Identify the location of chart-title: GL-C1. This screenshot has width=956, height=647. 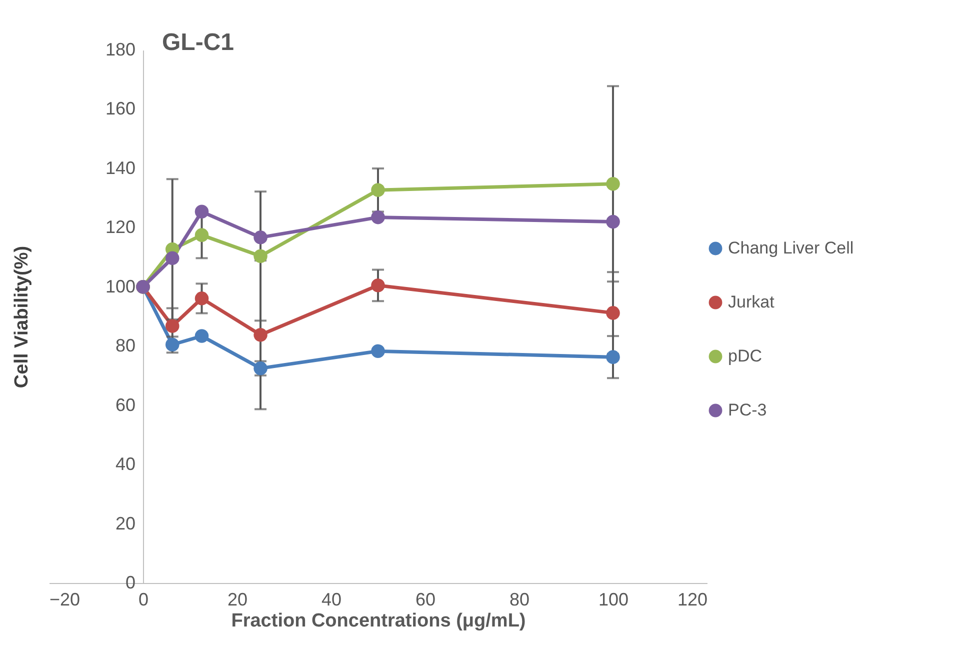
(198, 42).